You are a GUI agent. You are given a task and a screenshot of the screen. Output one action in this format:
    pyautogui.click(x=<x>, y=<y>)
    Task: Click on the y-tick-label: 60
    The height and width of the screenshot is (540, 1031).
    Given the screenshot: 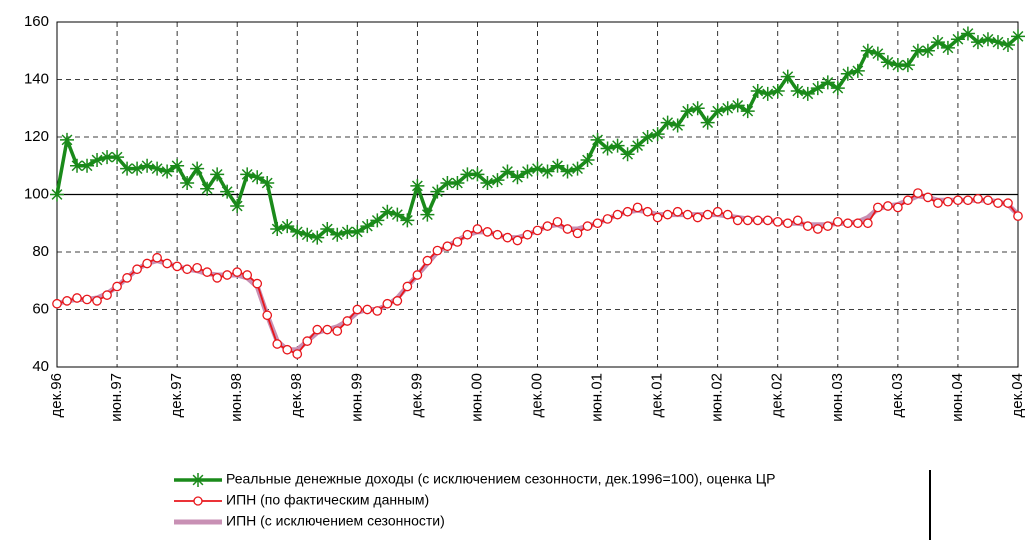 What is the action you would take?
    pyautogui.click(x=40, y=308)
    